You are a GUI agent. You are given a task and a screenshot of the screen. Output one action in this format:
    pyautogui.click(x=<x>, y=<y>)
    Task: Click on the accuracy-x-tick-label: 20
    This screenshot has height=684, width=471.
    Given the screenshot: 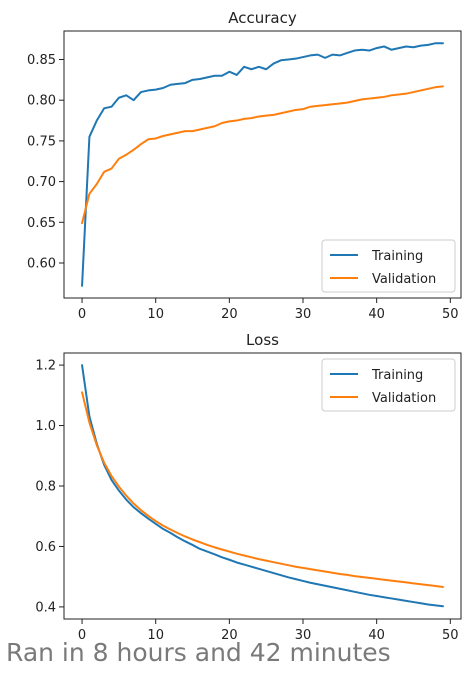 What is the action you would take?
    pyautogui.click(x=229, y=314)
    